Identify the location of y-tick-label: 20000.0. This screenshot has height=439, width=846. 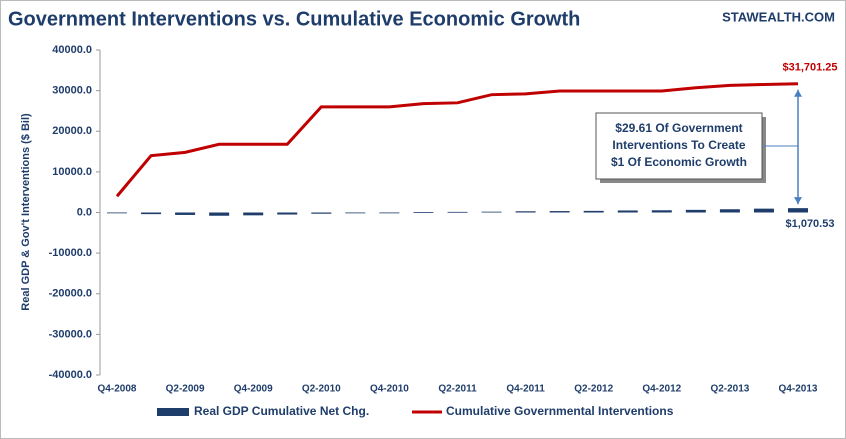
(72, 131).